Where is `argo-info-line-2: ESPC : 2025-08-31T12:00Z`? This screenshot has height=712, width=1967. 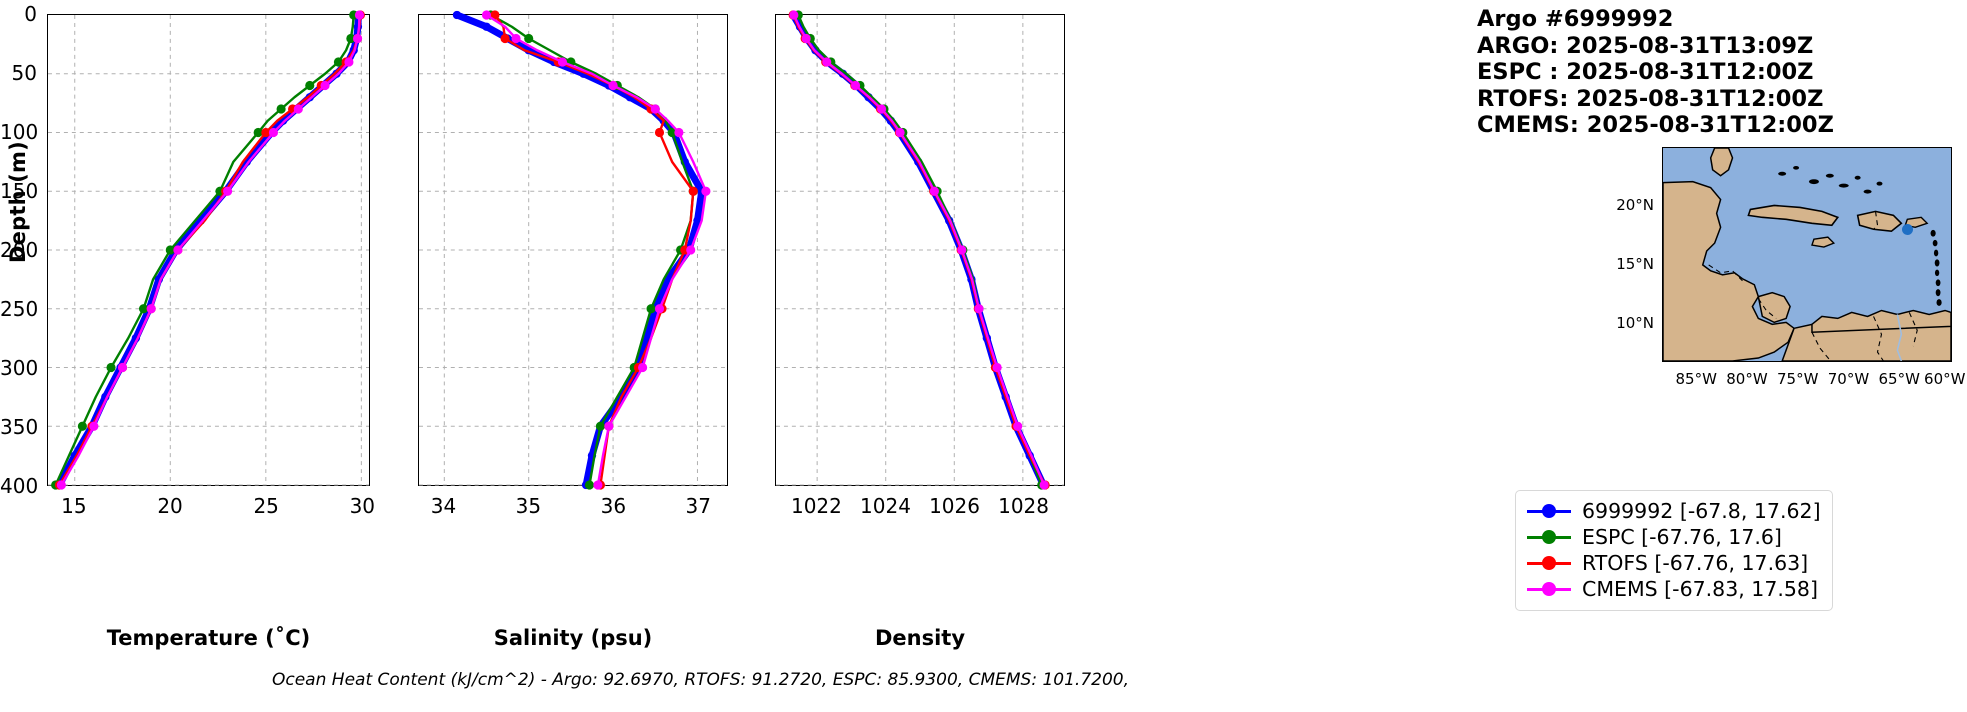
argo-info-line-2: ESPC : 2025-08-31T12:00Z is located at coordinates (1645, 72).